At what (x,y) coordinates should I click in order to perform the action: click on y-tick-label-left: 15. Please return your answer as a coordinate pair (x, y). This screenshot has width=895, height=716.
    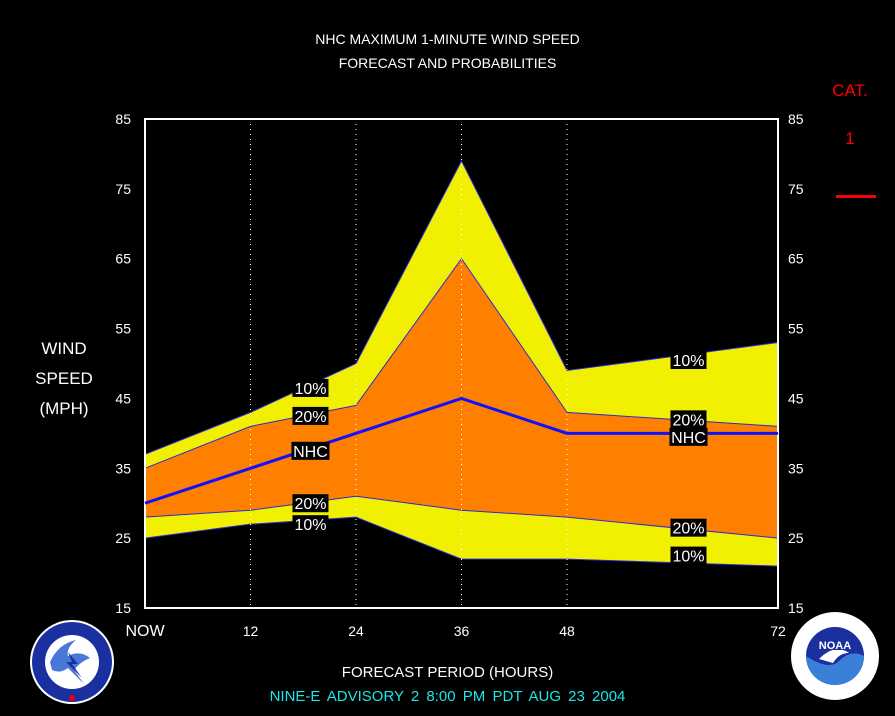
    Looking at the image, I should click on (123, 608).